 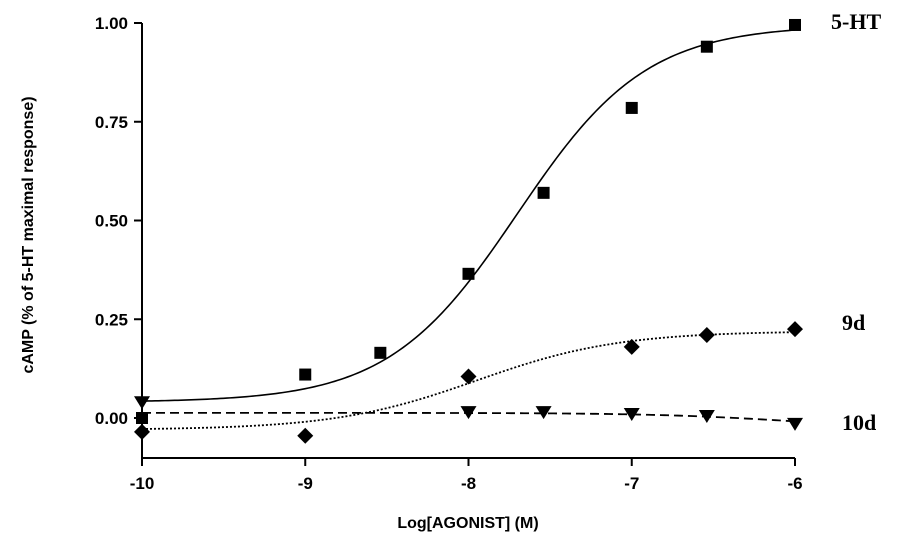 What do you see at coordinates (305, 483) in the screenshot?
I see `x-tick-label-1: -9` at bounding box center [305, 483].